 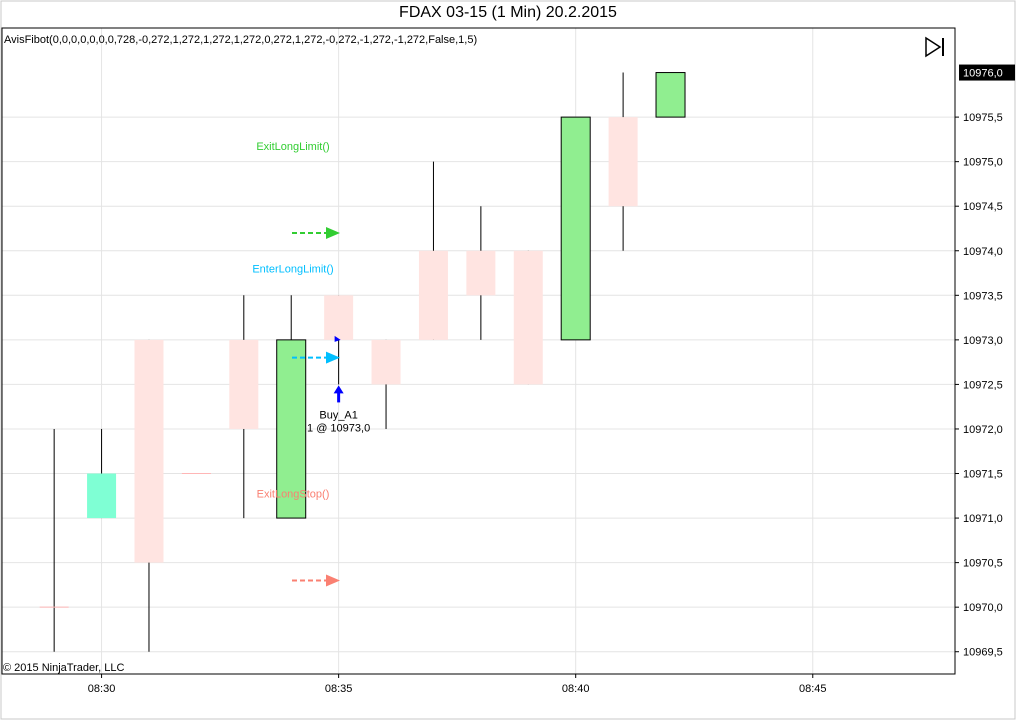 I want to click on y-tick-label: 10974,5, so click(x=983, y=207).